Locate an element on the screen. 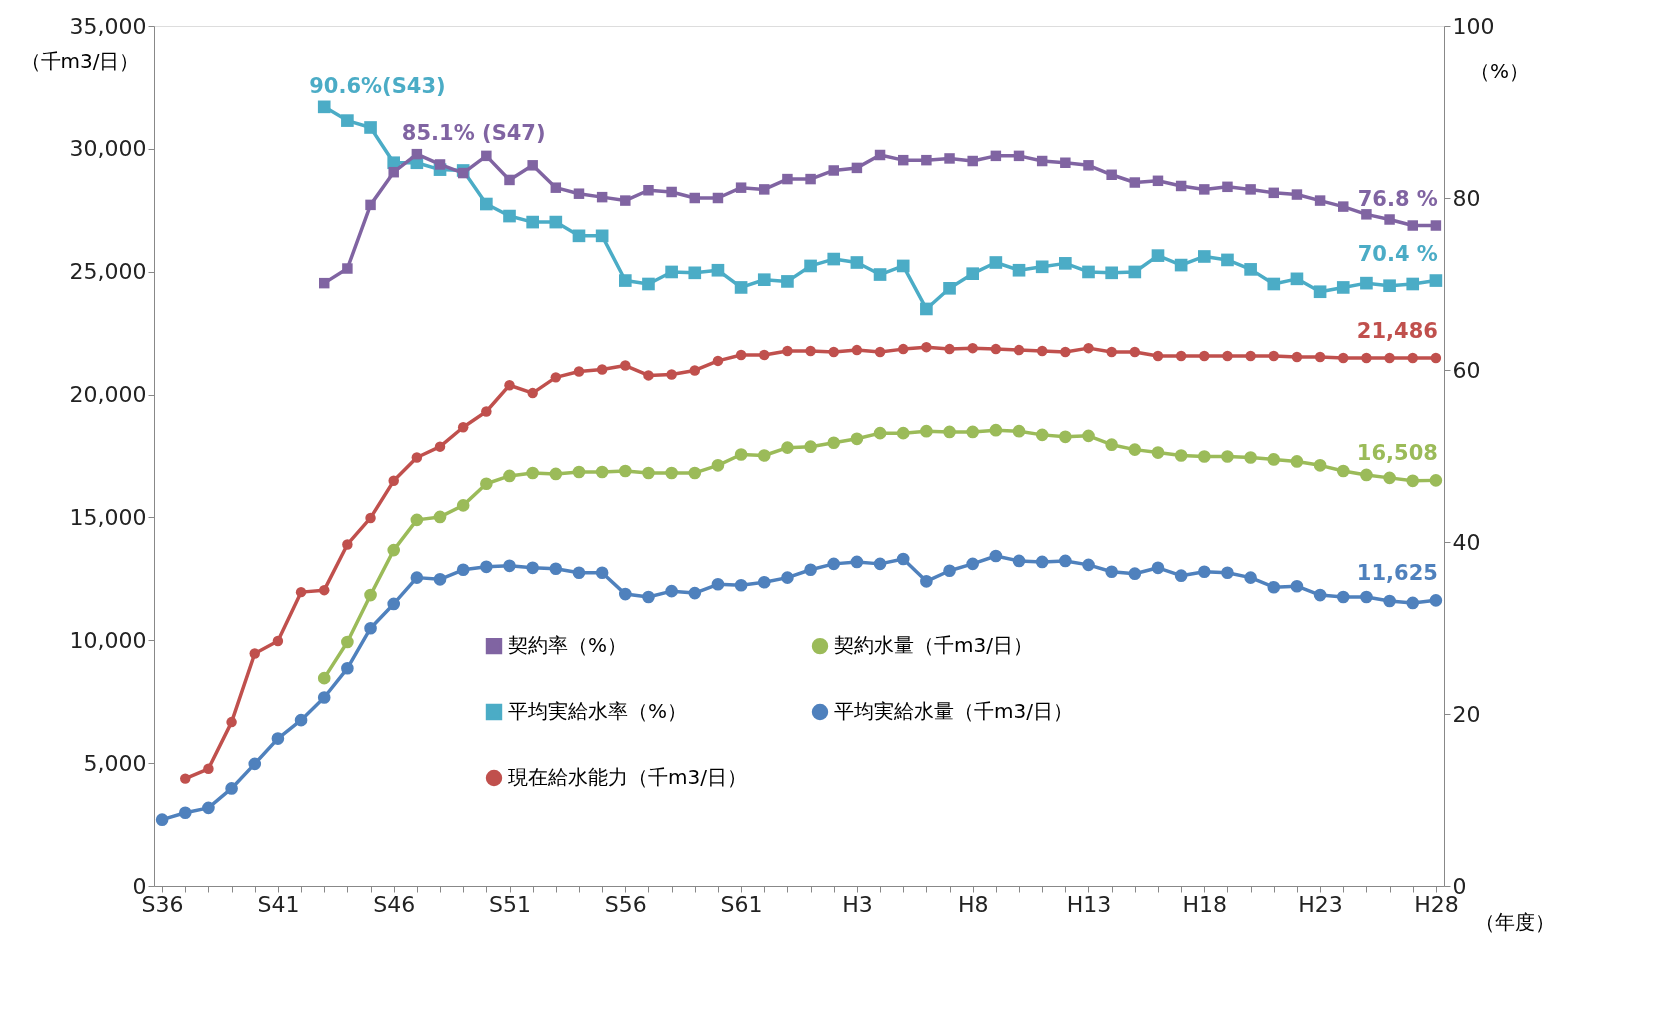  y2-tick-label: 20 is located at coordinates (1466, 714).